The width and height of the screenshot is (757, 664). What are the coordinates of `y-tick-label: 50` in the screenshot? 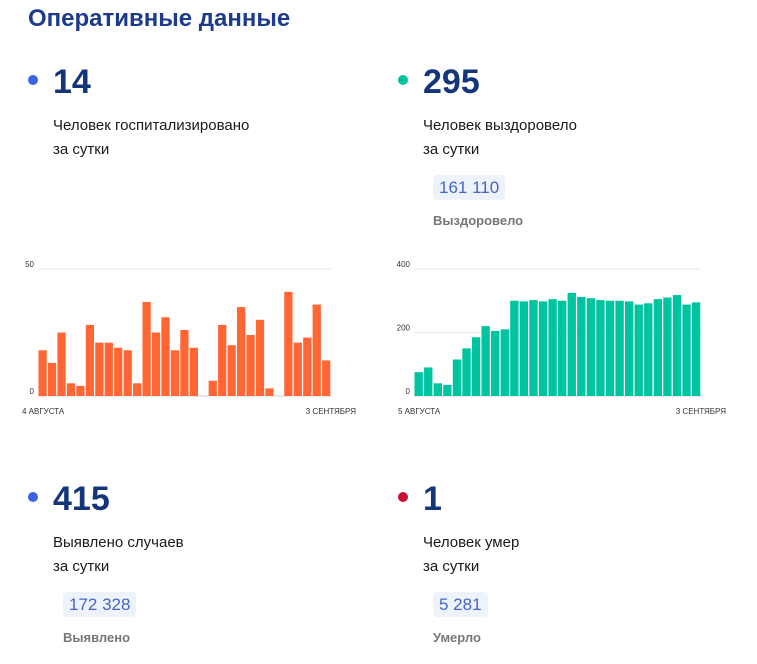 It's located at (29, 264).